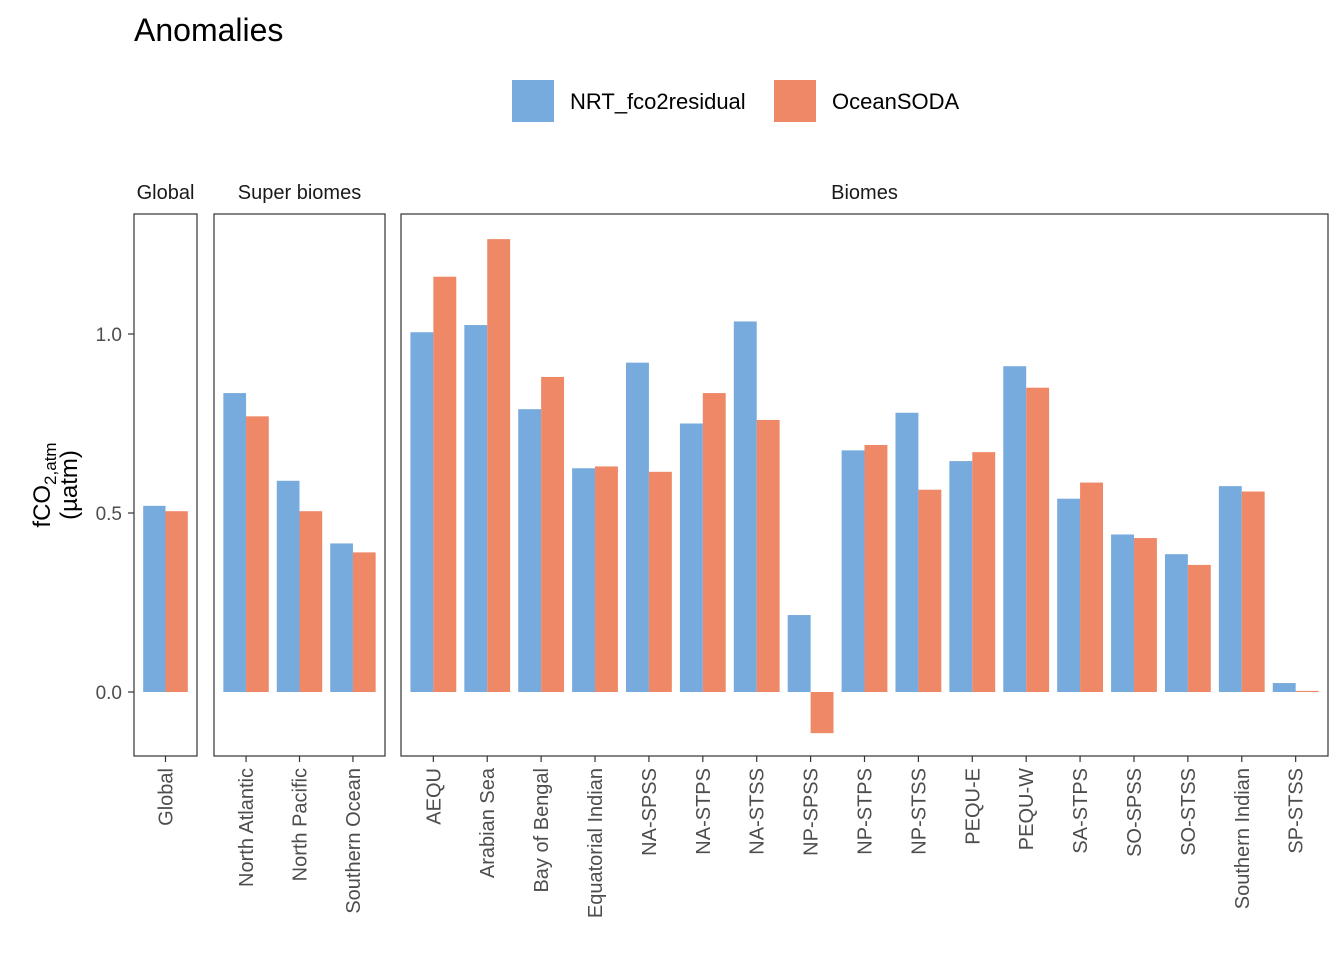 The image size is (1344, 960). I want to click on bar-southern-indian-nrt-fco2residual, so click(1230, 589).